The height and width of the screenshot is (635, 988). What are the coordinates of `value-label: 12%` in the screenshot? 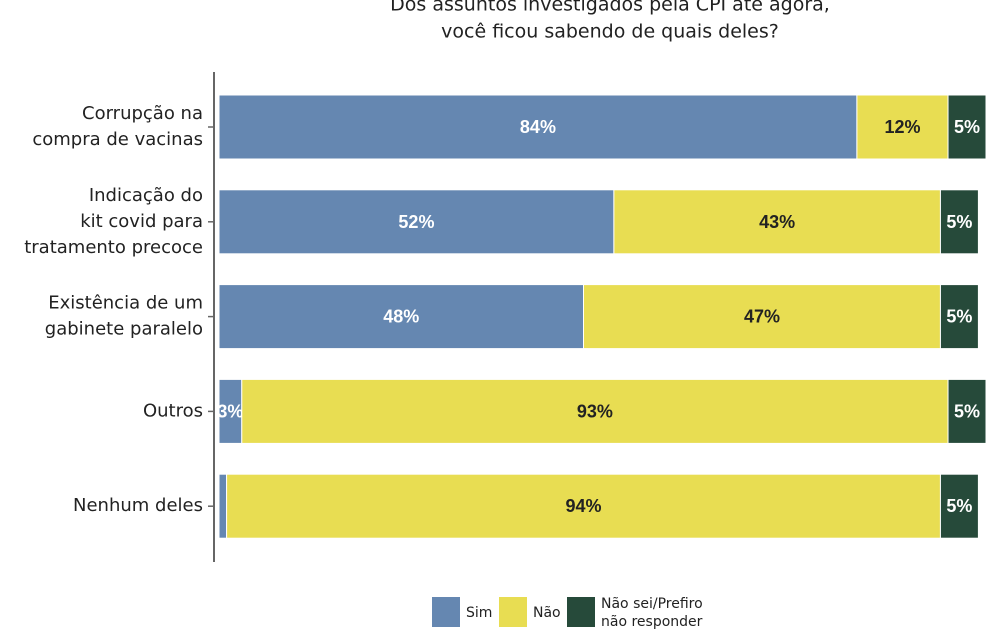 It's located at (902, 127).